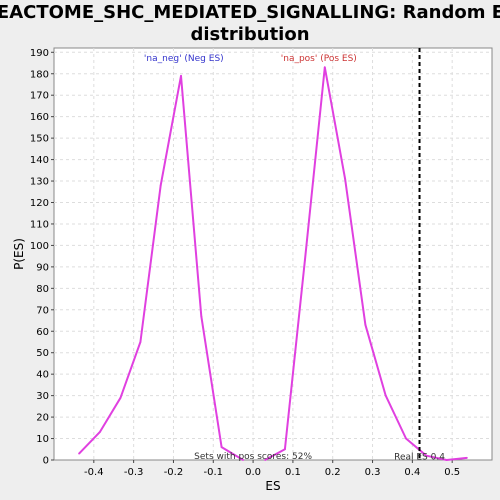 The height and width of the screenshot is (500, 500). Describe the element at coordinates (319, 59) in the screenshot. I see `legend-label-na-pos: 'na_pos' (Pos ES)` at that location.